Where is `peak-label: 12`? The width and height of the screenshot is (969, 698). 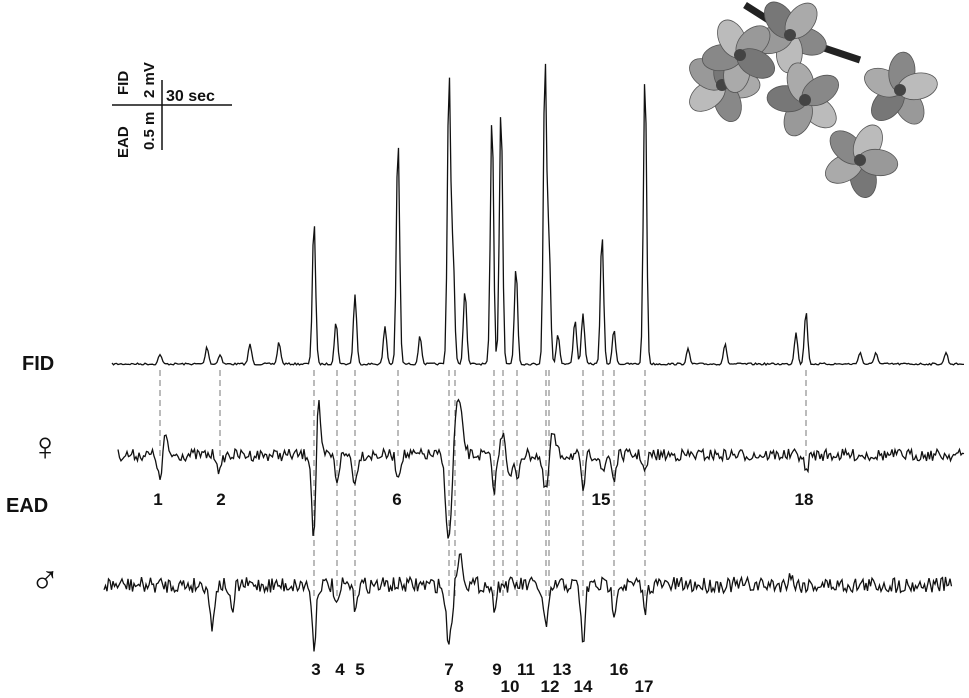
peak-label: 12 is located at coordinates (550, 686).